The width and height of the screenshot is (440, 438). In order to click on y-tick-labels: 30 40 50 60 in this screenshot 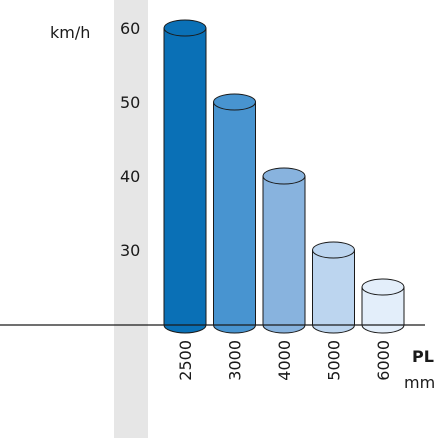, I will do `click(130, 139)`.